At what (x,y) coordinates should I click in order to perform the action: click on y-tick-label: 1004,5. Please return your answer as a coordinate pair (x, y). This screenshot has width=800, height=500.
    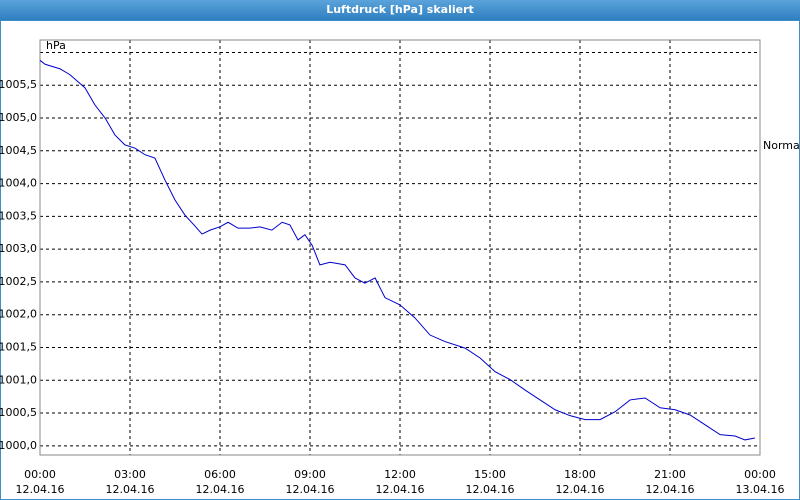
    Looking at the image, I should click on (18, 150).